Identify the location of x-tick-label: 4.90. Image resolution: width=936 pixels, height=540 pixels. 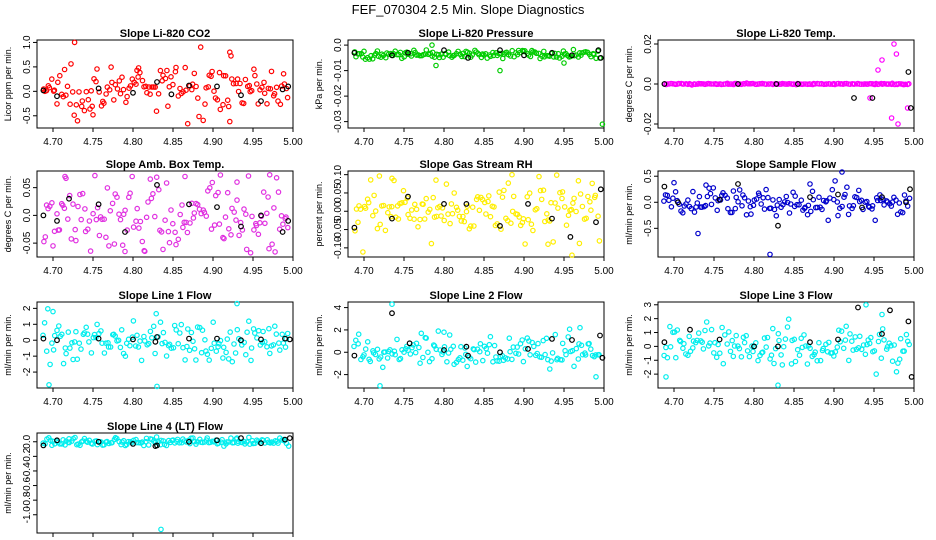
(834, 271).